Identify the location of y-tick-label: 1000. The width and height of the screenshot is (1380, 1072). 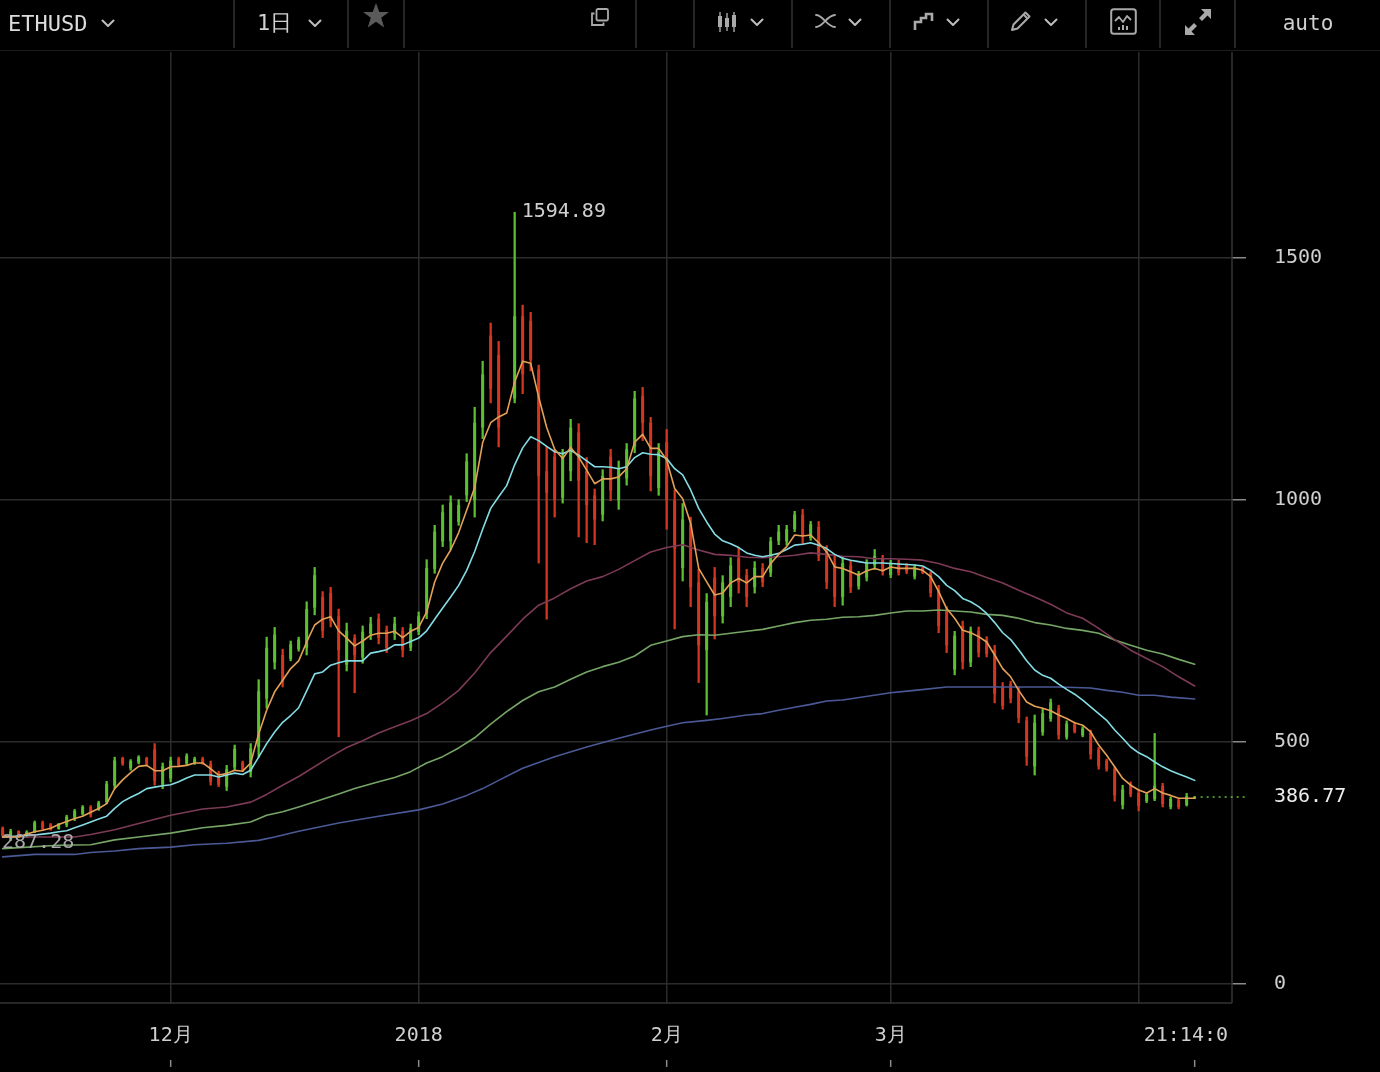
(1298, 498).